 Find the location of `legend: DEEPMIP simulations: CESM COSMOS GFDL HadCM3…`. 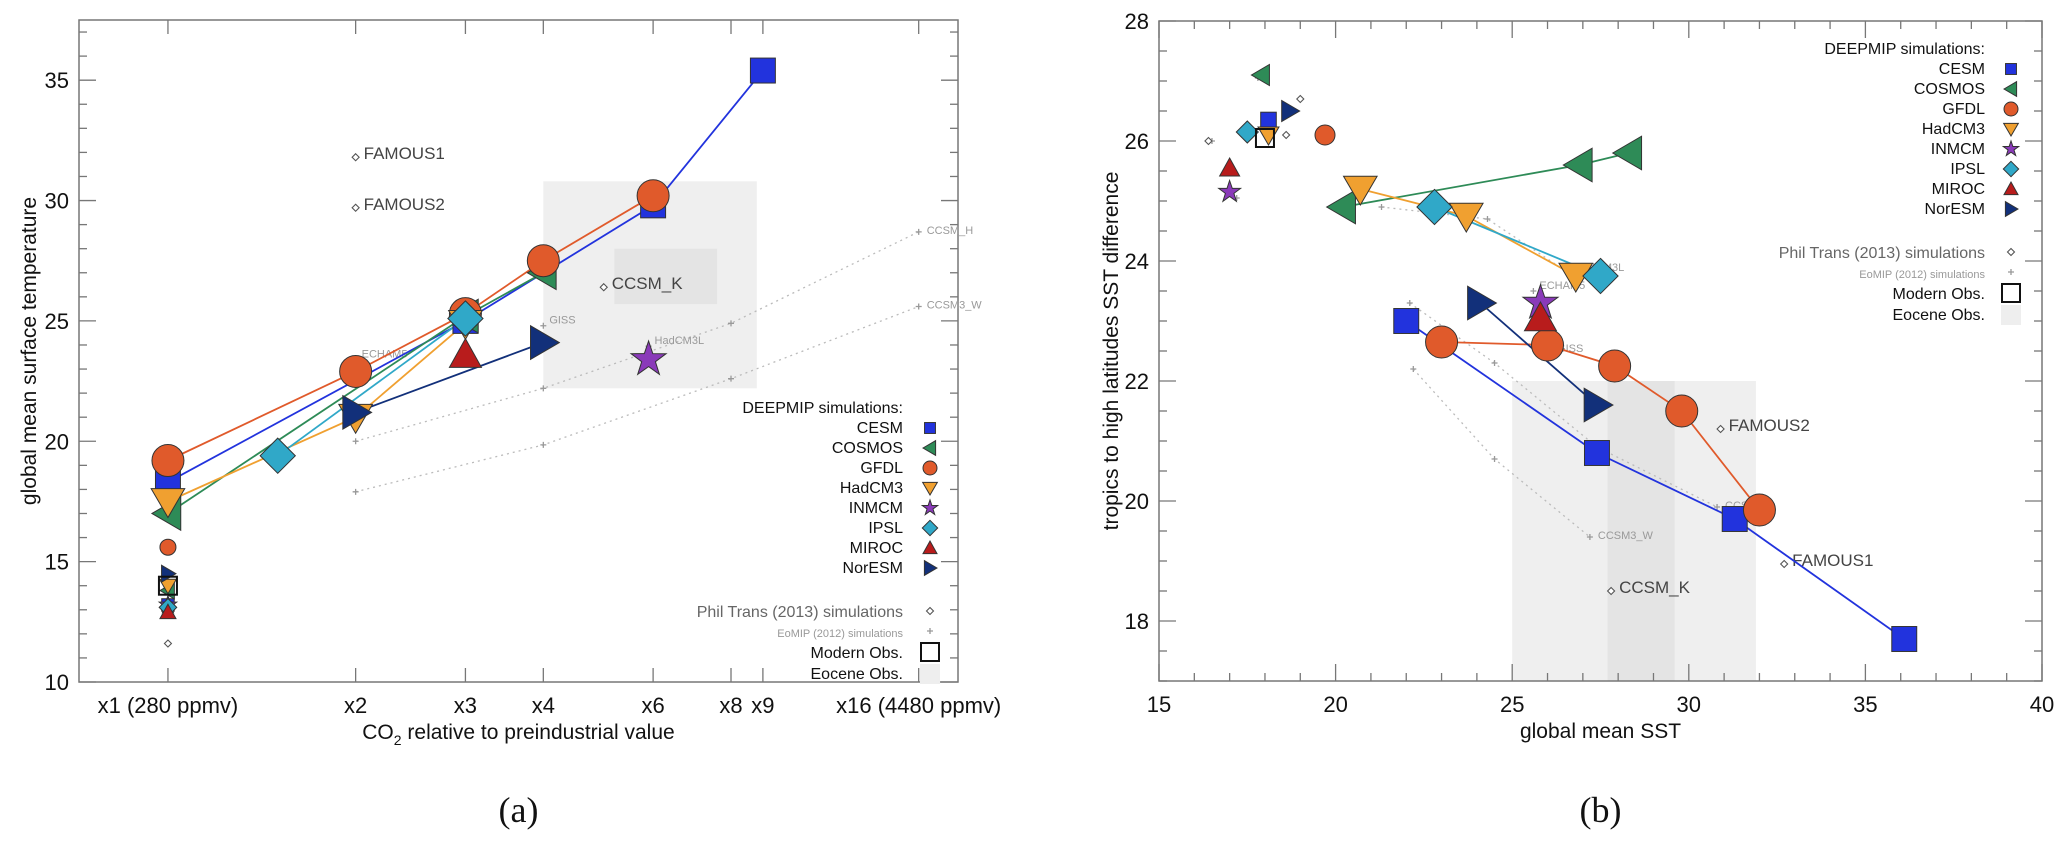

legend: DEEPMIP simulations: CESM COSMOS GFDL HadCM3… is located at coordinates (1900, 183).